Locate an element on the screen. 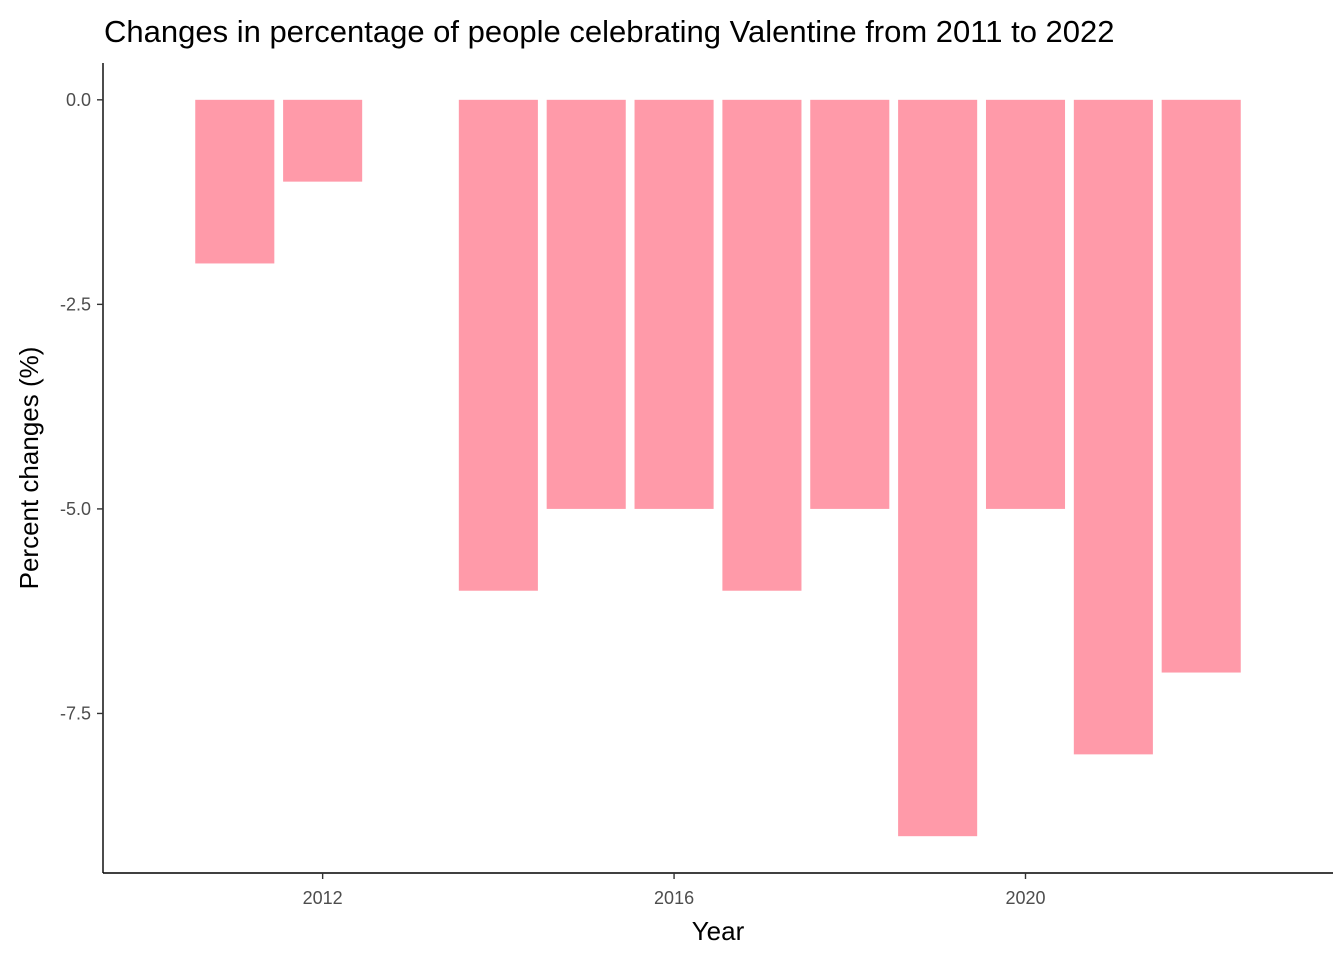 The width and height of the screenshot is (1344, 960). y-axis-ticks: 0.0 -2.5 -5.0 -7.5 is located at coordinates (81, 406).